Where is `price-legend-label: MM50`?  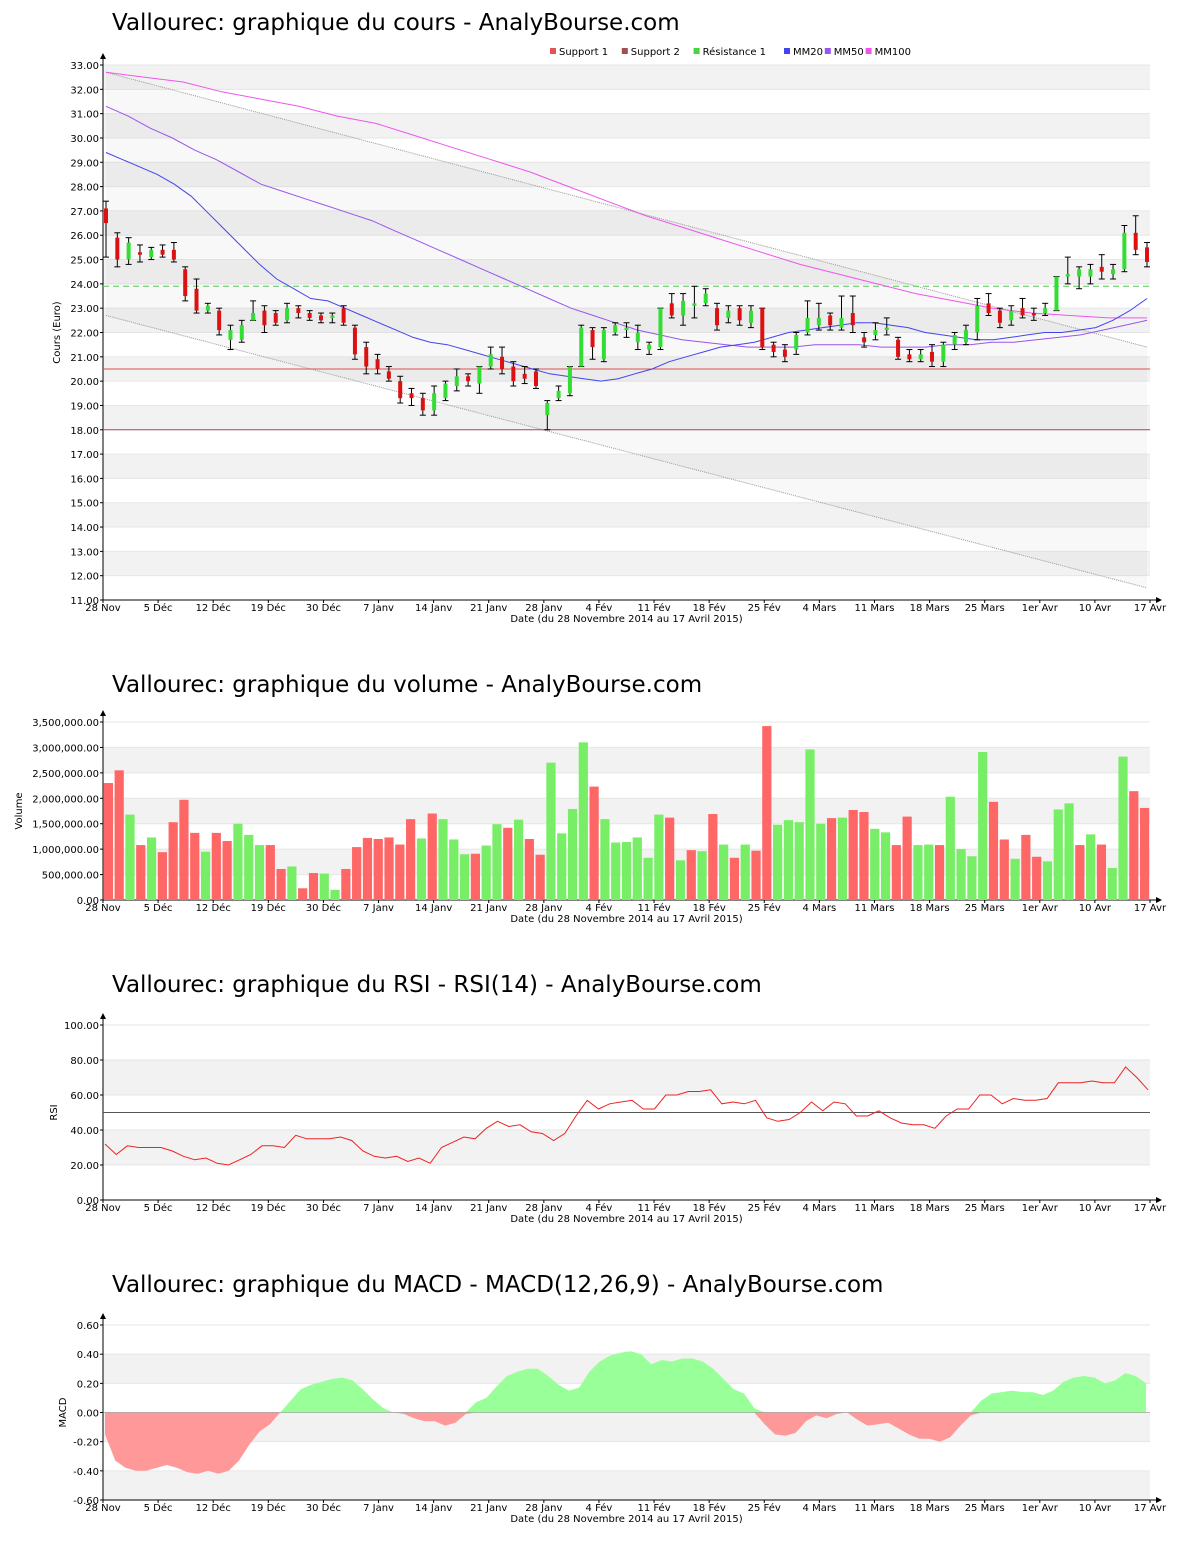
price-legend-label: MM50 is located at coordinates (849, 52).